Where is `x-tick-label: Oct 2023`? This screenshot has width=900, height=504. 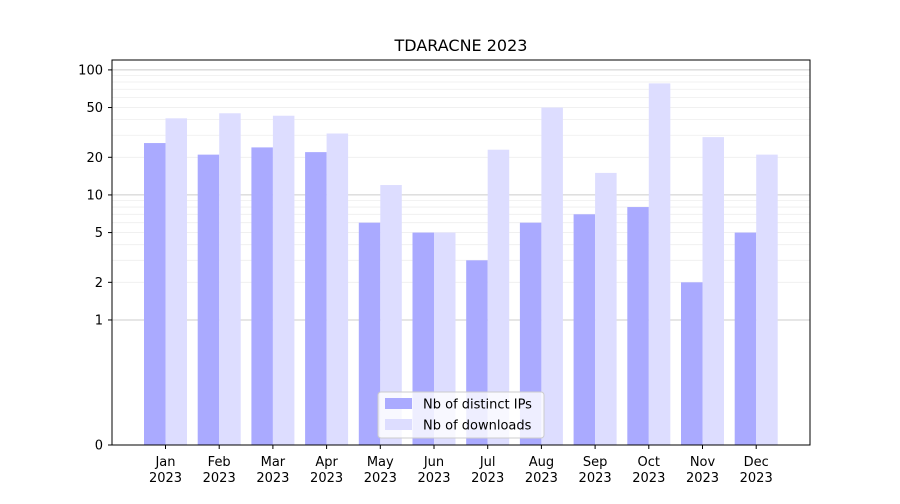 x-tick-label: Oct 2023 is located at coordinates (648, 470).